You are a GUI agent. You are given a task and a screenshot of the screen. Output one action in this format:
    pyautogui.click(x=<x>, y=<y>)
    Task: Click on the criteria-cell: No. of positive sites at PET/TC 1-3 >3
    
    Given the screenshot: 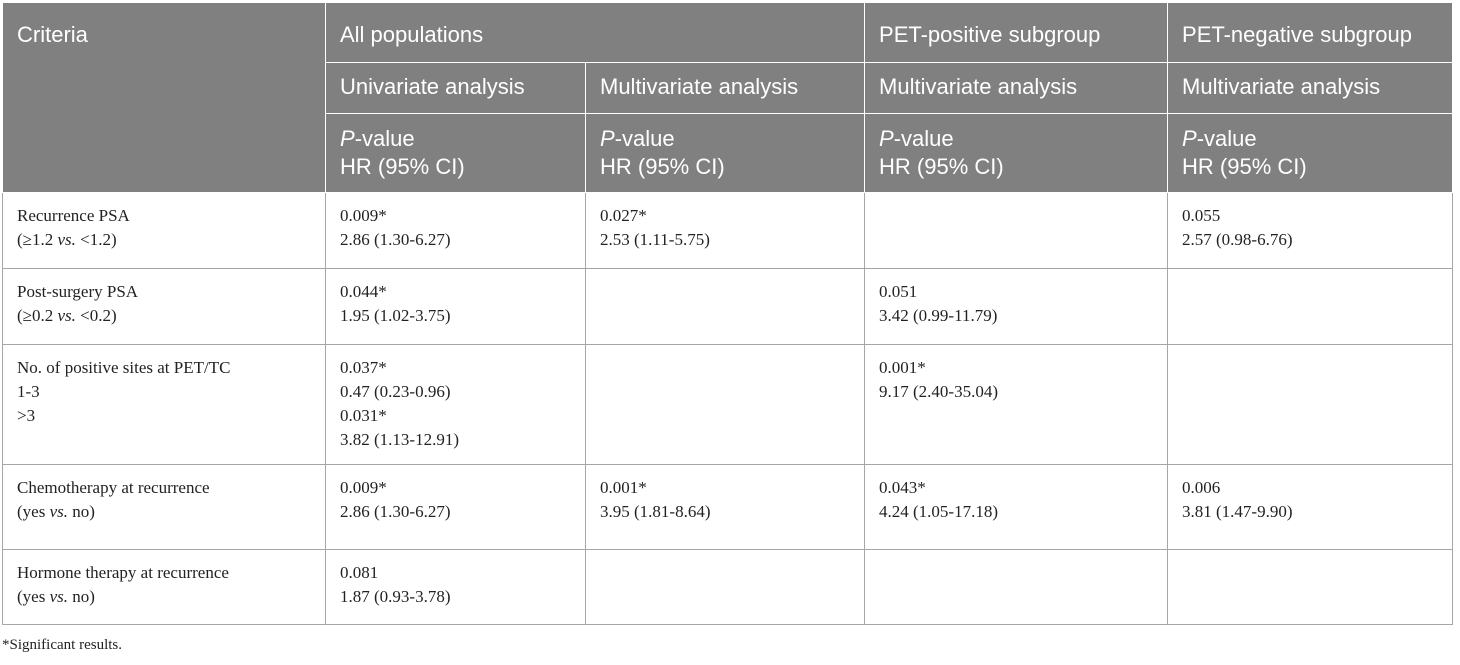 What is the action you would take?
    pyautogui.click(x=164, y=404)
    